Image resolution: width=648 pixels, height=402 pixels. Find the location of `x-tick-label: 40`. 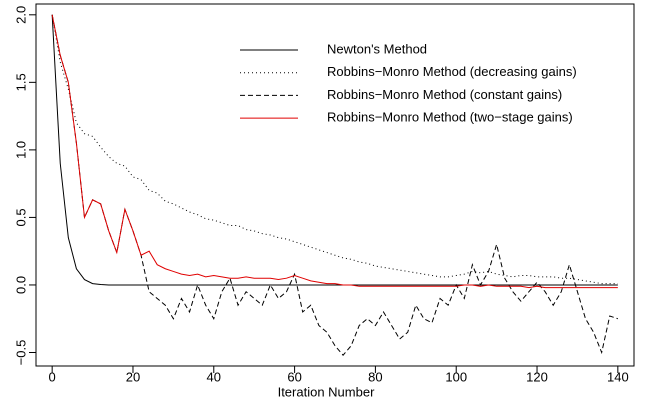

x-tick-label: 40 is located at coordinates (214, 376).